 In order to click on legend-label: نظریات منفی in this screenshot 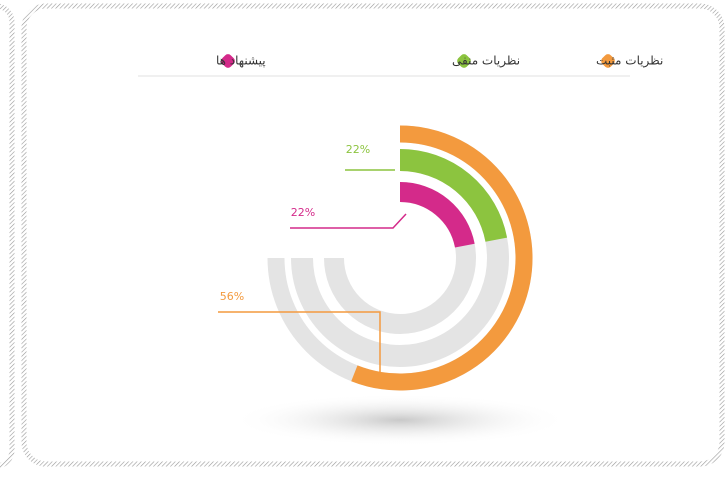, I will do `click(486, 61)`.